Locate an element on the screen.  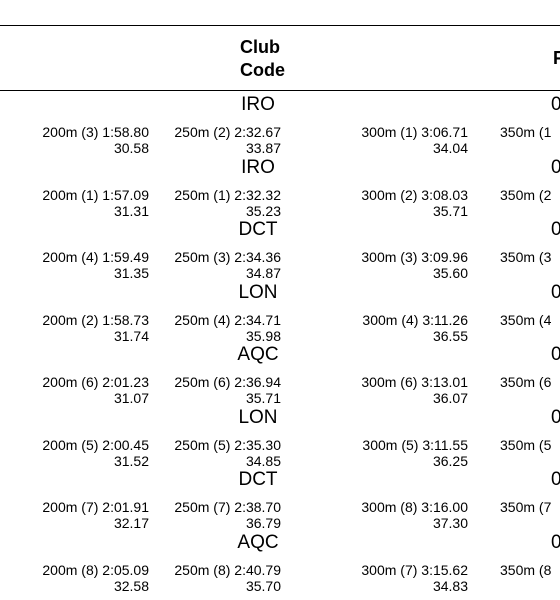
split-cropped: 350m (2 is located at coordinates (526, 194).